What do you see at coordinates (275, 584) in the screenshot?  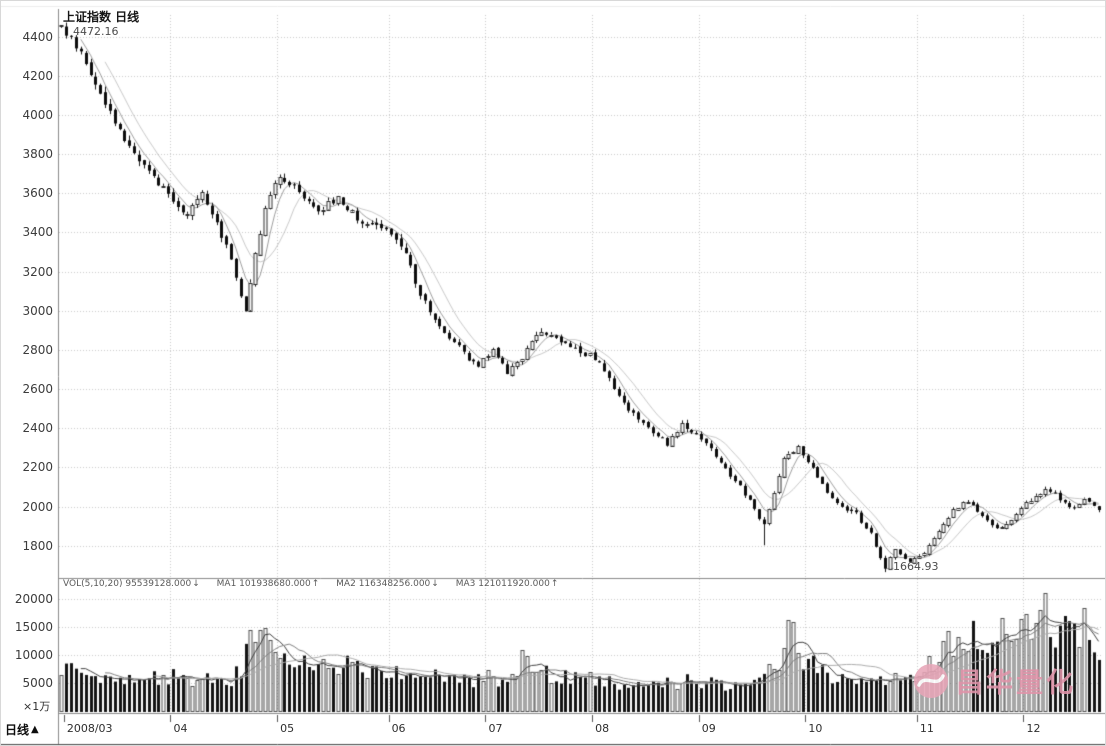 I see `ma1-value: 101938680.000` at bounding box center [275, 584].